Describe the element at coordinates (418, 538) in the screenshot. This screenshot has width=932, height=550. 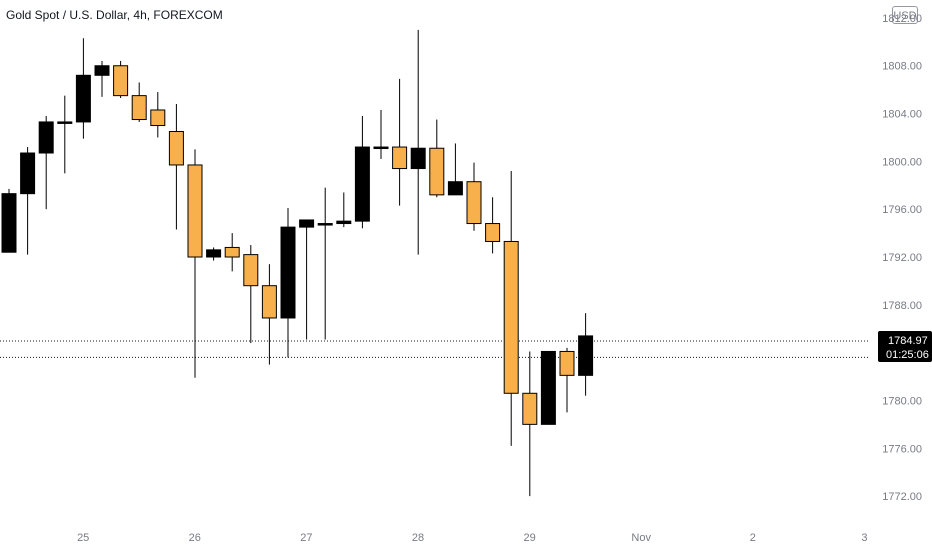
I see `time-tick-label: 28` at that location.